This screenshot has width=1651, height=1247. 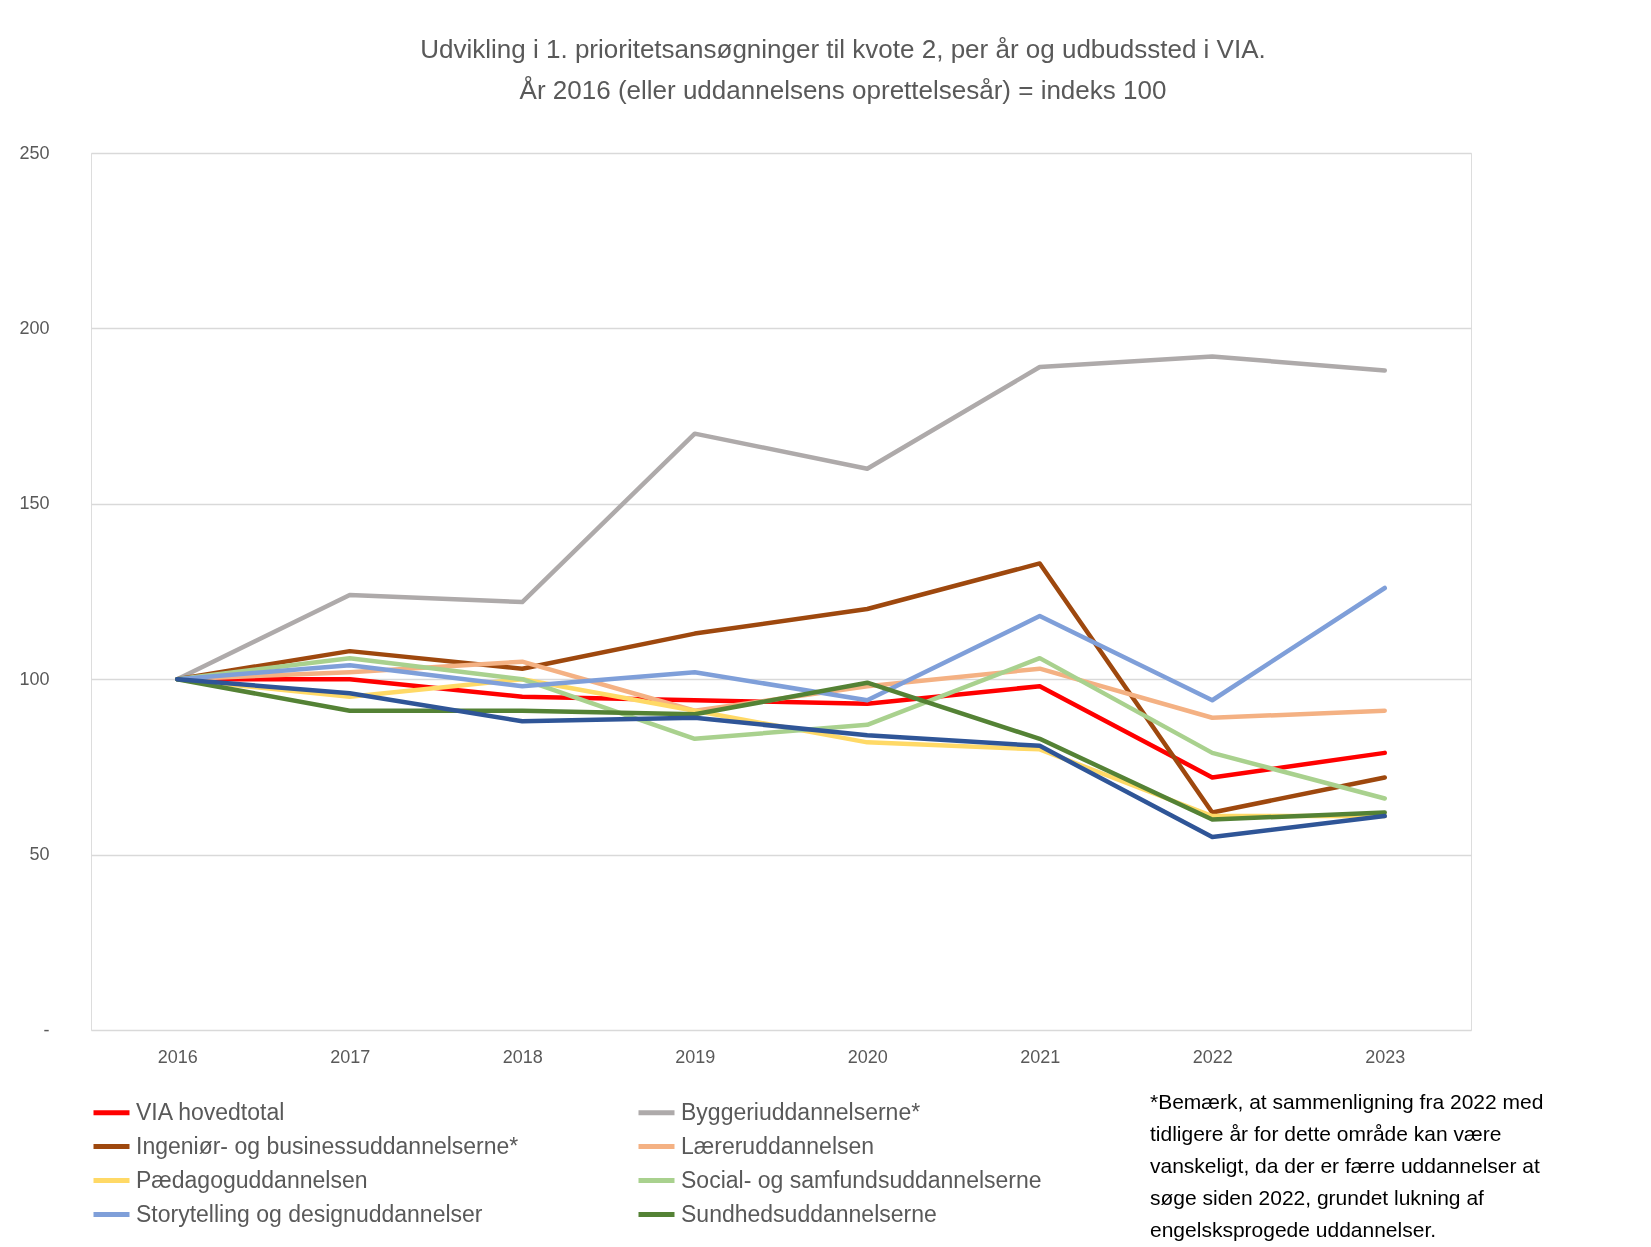 What do you see at coordinates (843, 90) in the screenshot?
I see `chart-subtitle: År 2016 (eller uddannelsens oprettelsesår) = indeks 100` at bounding box center [843, 90].